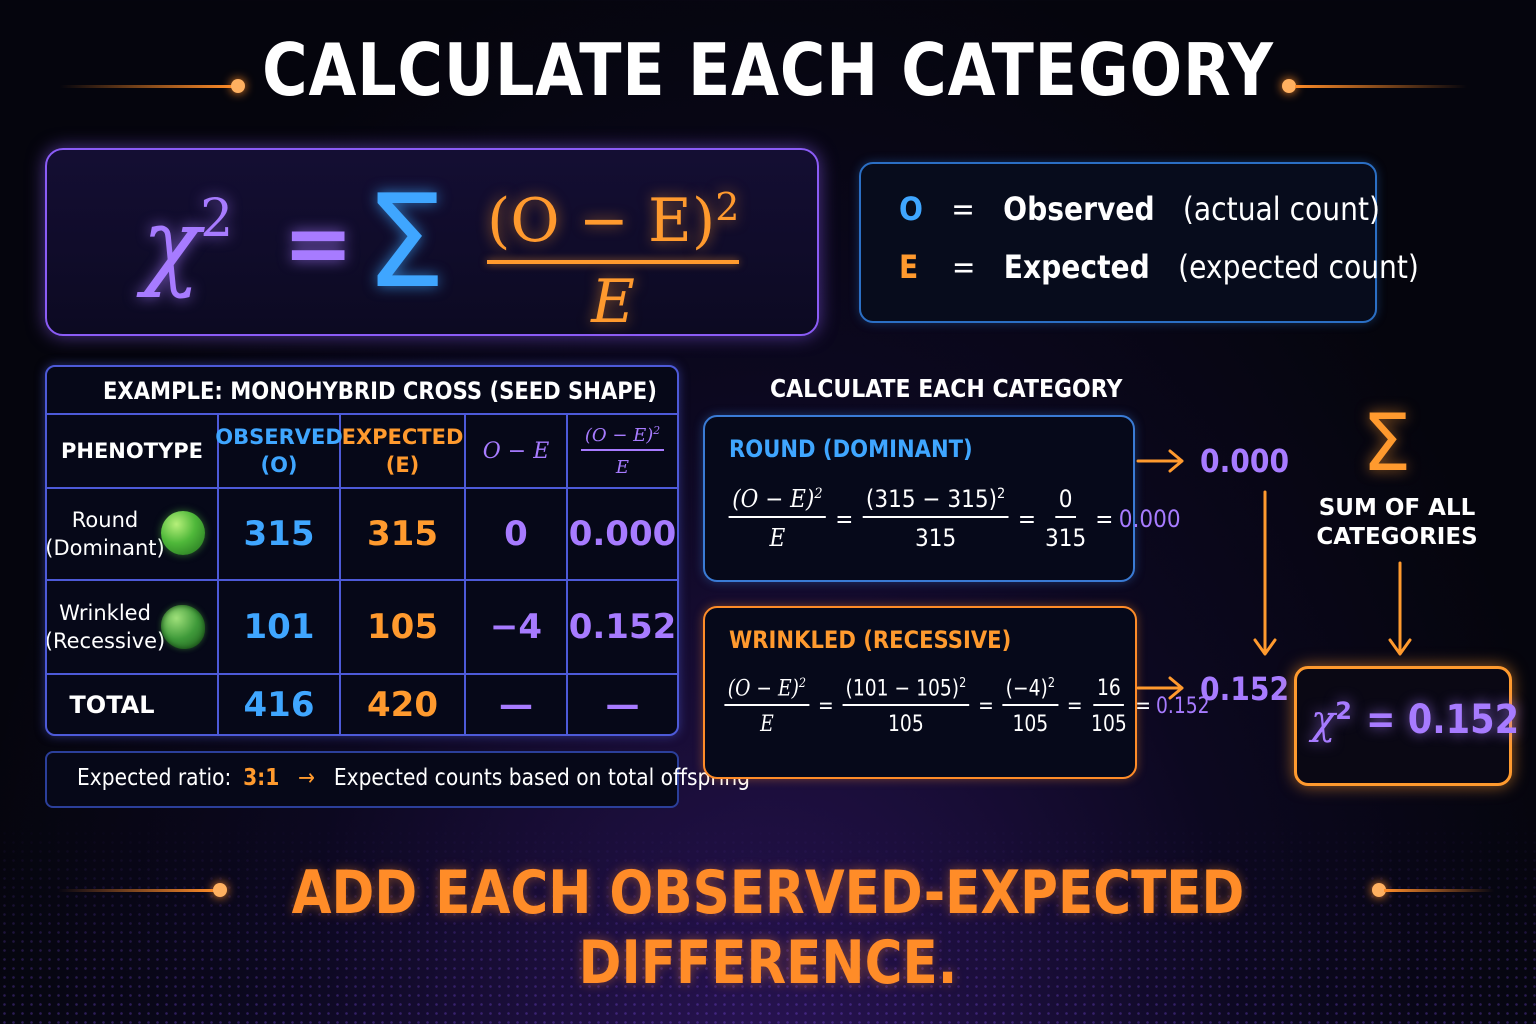 This screenshot has width=1536, height=1024. Describe the element at coordinates (777, 538) in the screenshot. I see `round-formula-den: E` at that location.